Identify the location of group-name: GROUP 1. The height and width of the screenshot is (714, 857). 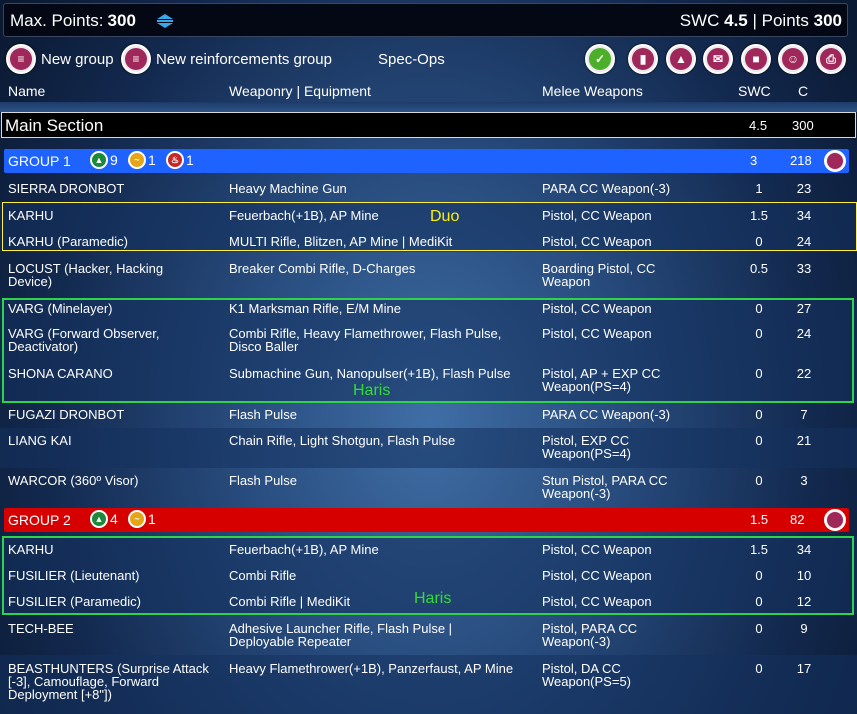
(39, 161).